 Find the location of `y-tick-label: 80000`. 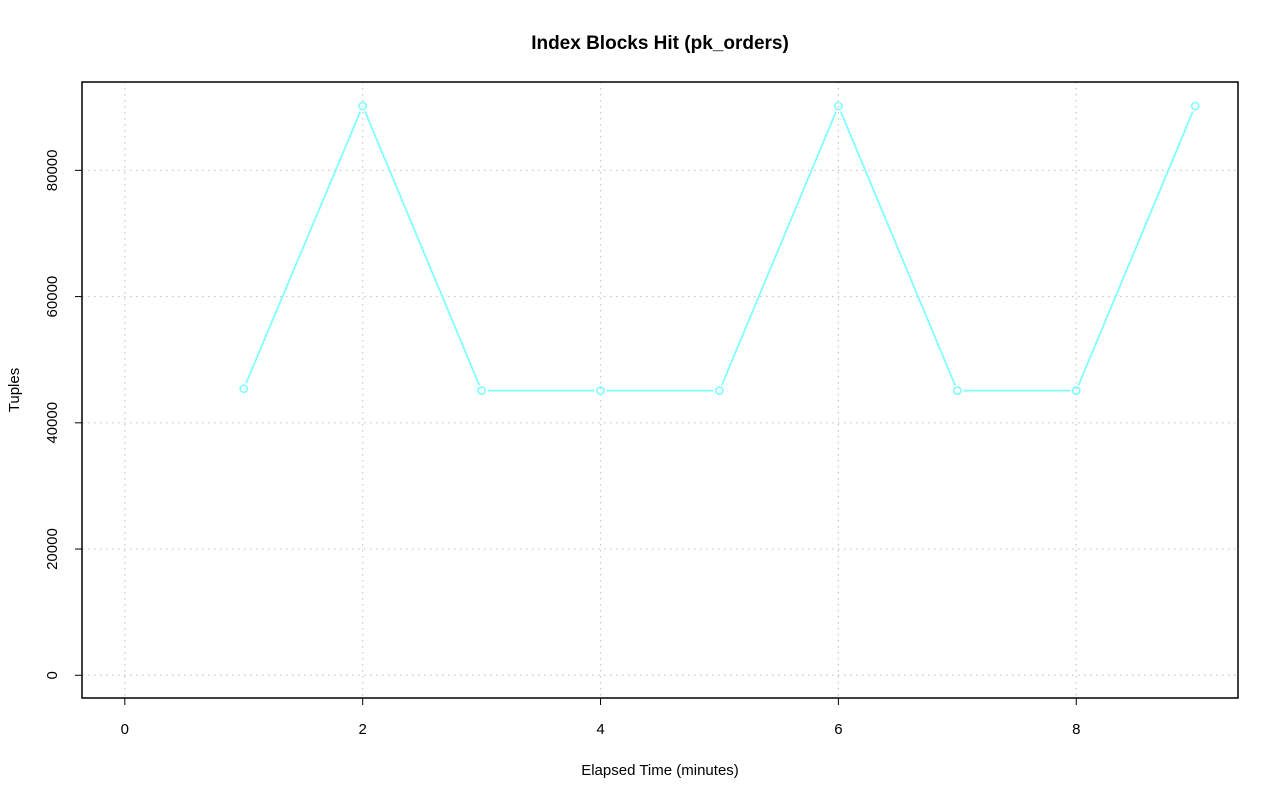

y-tick-label: 80000 is located at coordinates (52, 171).